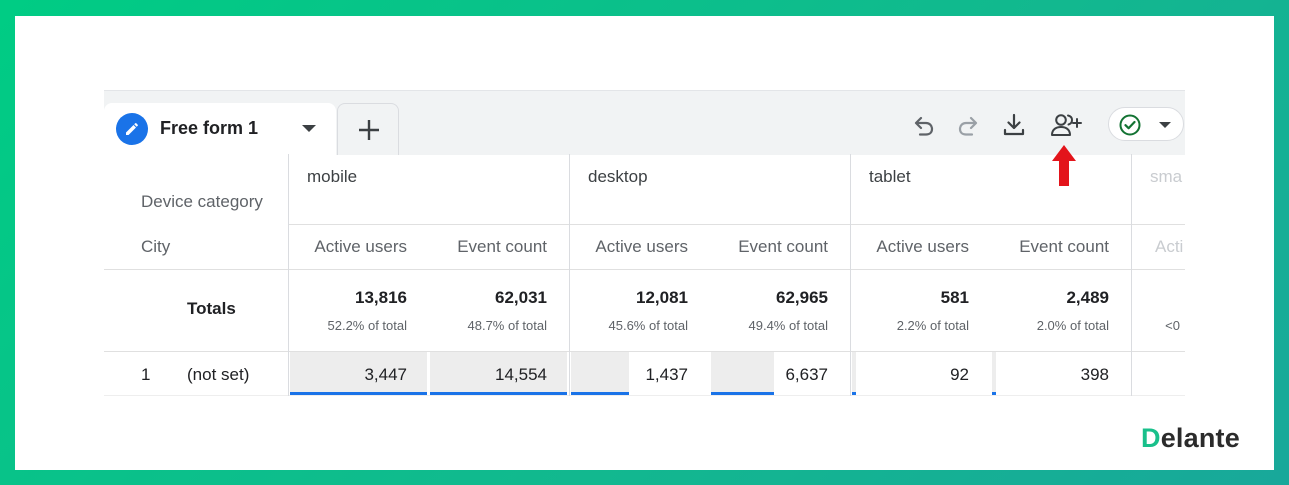 This screenshot has height=485, width=1289. I want to click on share-button, so click(1066, 125).